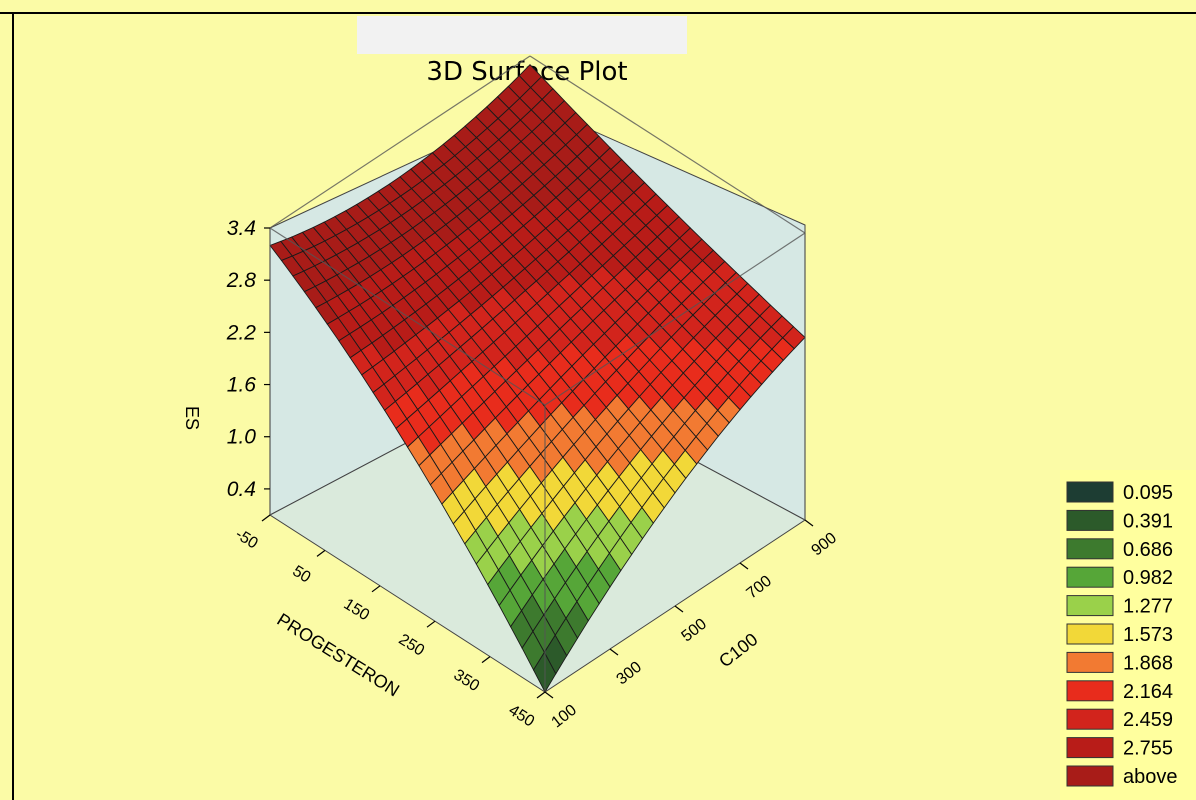  What do you see at coordinates (1148, 607) in the screenshot?
I see `legend-label: 1.277` at bounding box center [1148, 607].